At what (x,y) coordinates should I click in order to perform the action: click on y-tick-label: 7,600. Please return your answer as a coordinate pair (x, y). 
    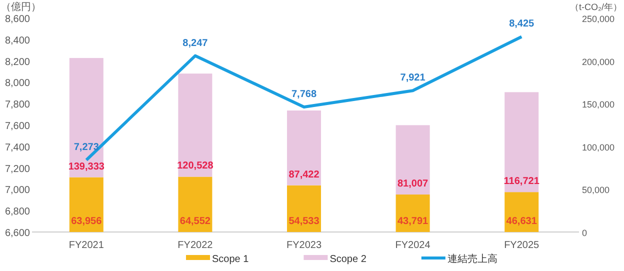
    Looking at the image, I should click on (17, 126).